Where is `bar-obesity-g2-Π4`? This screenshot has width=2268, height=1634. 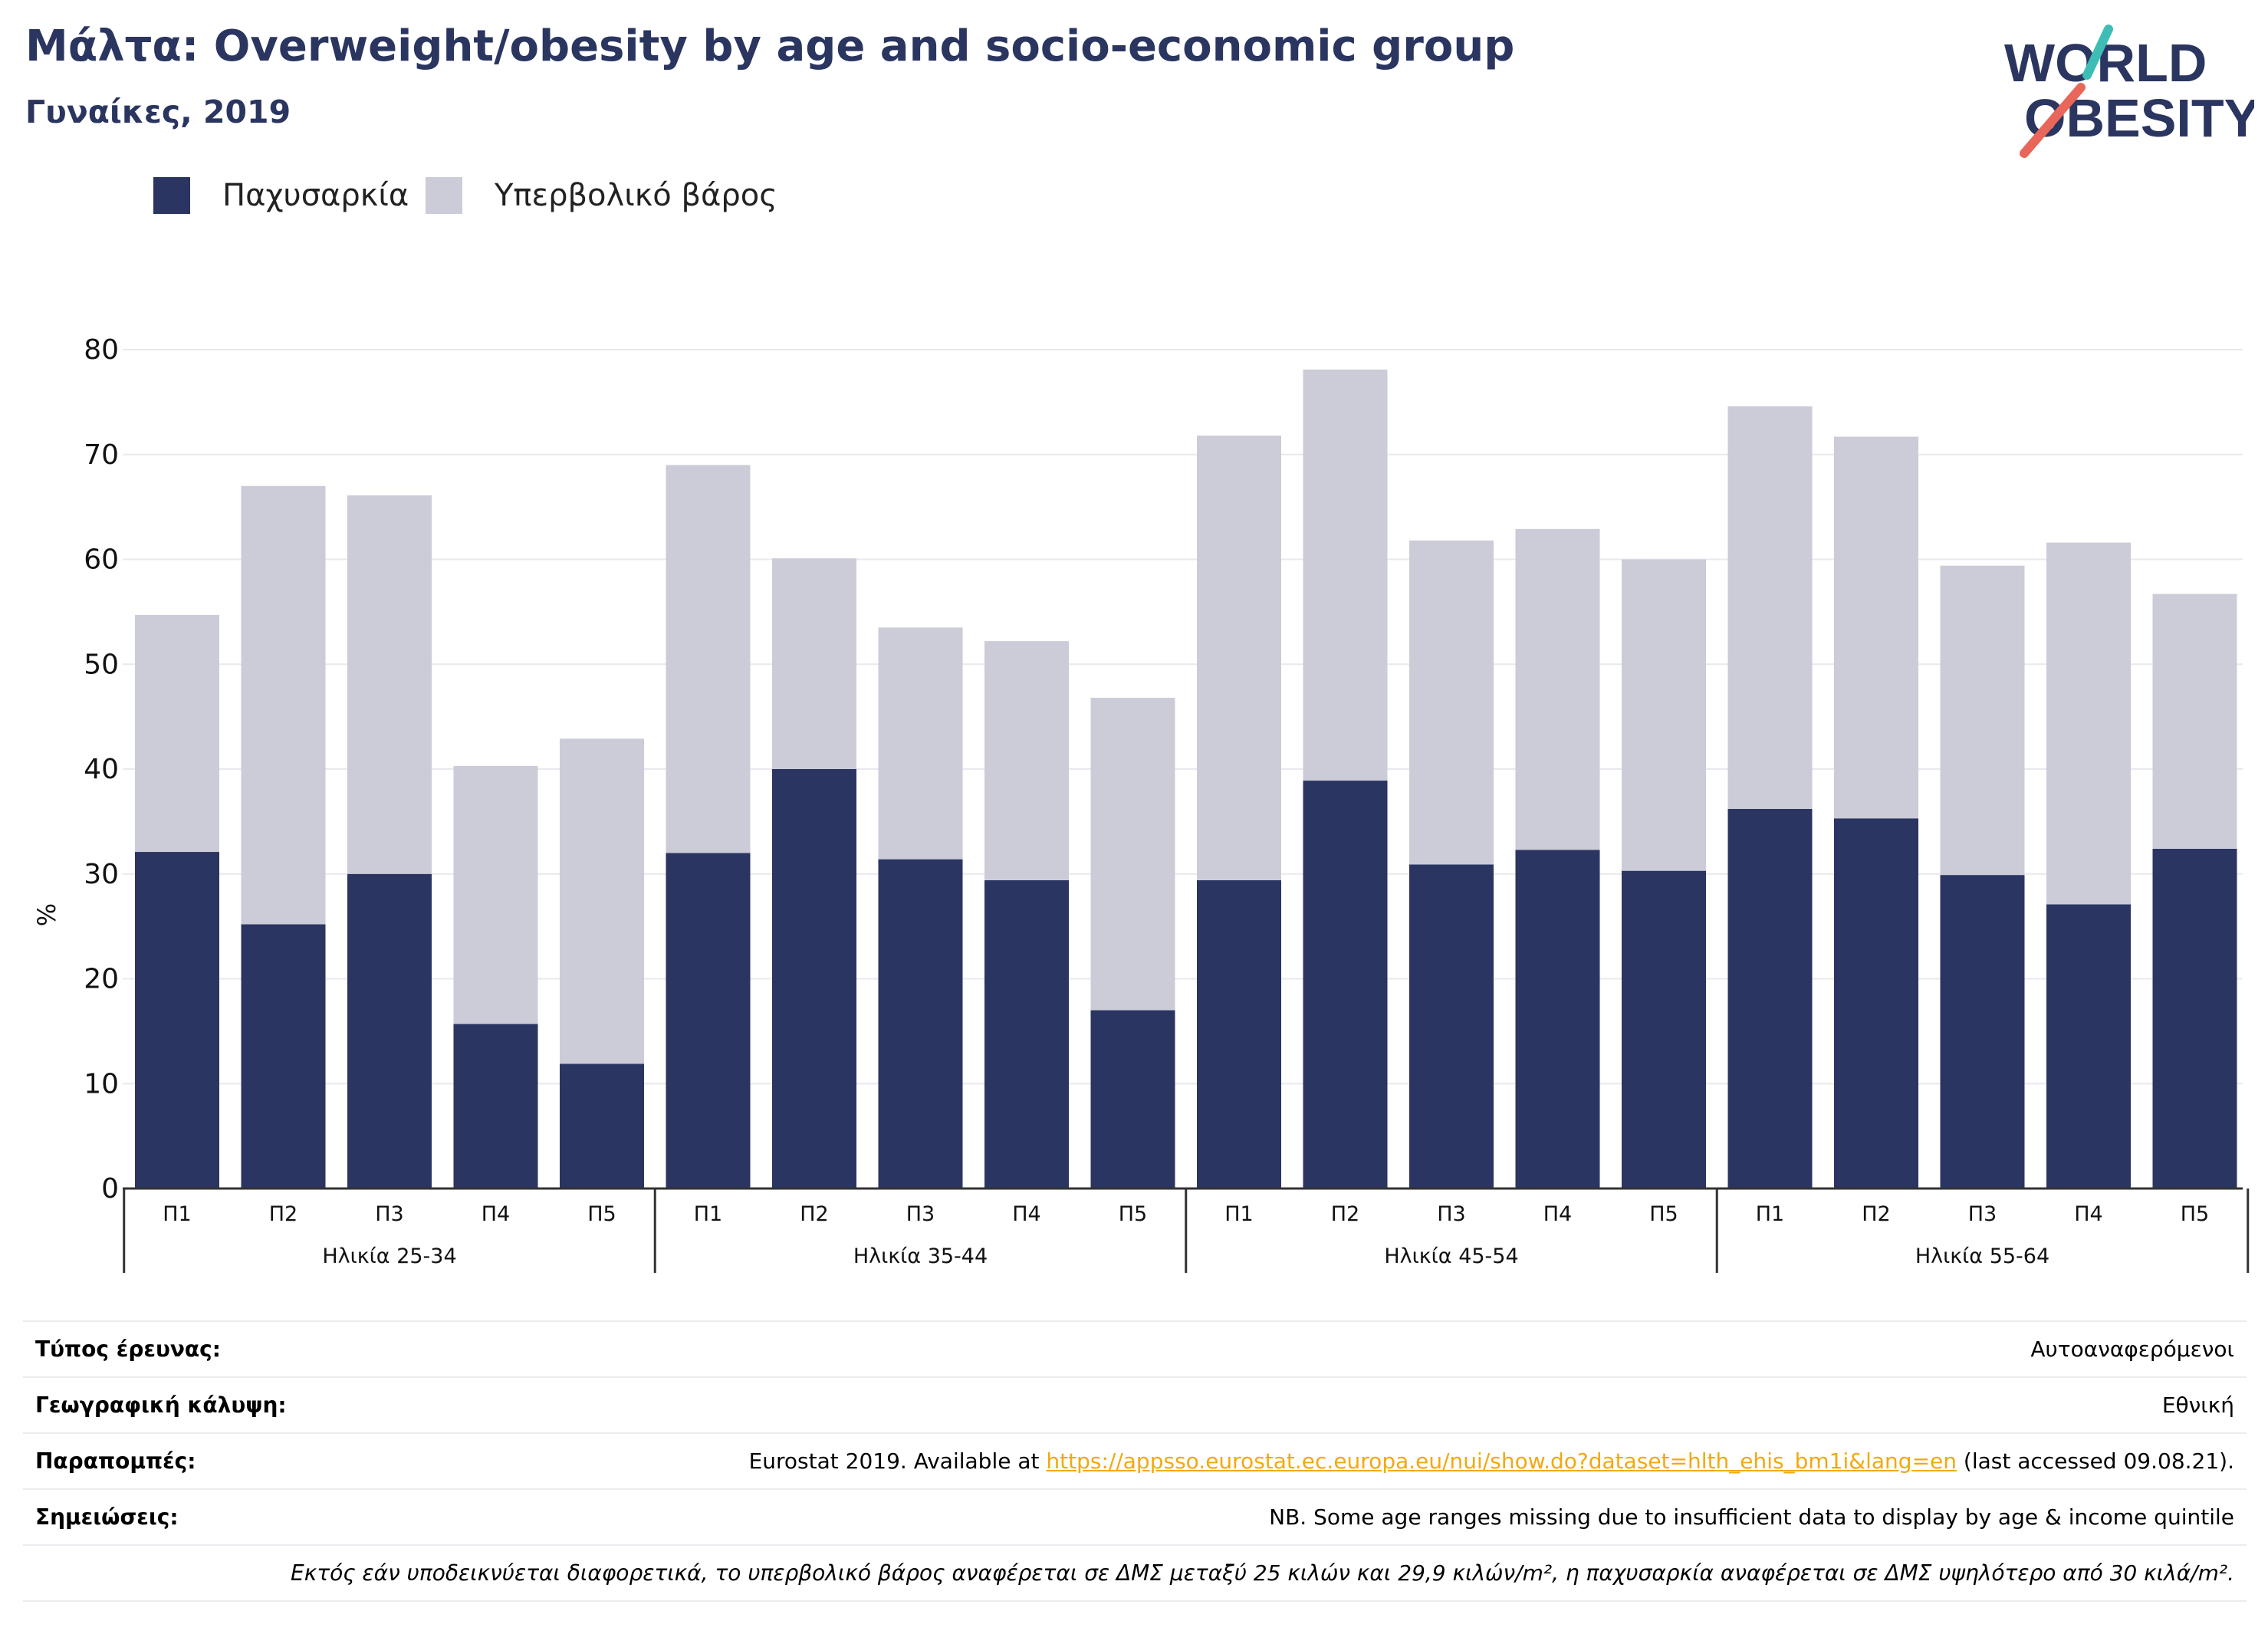 bar-obesity-g2-Π4 is located at coordinates (1026, 1034).